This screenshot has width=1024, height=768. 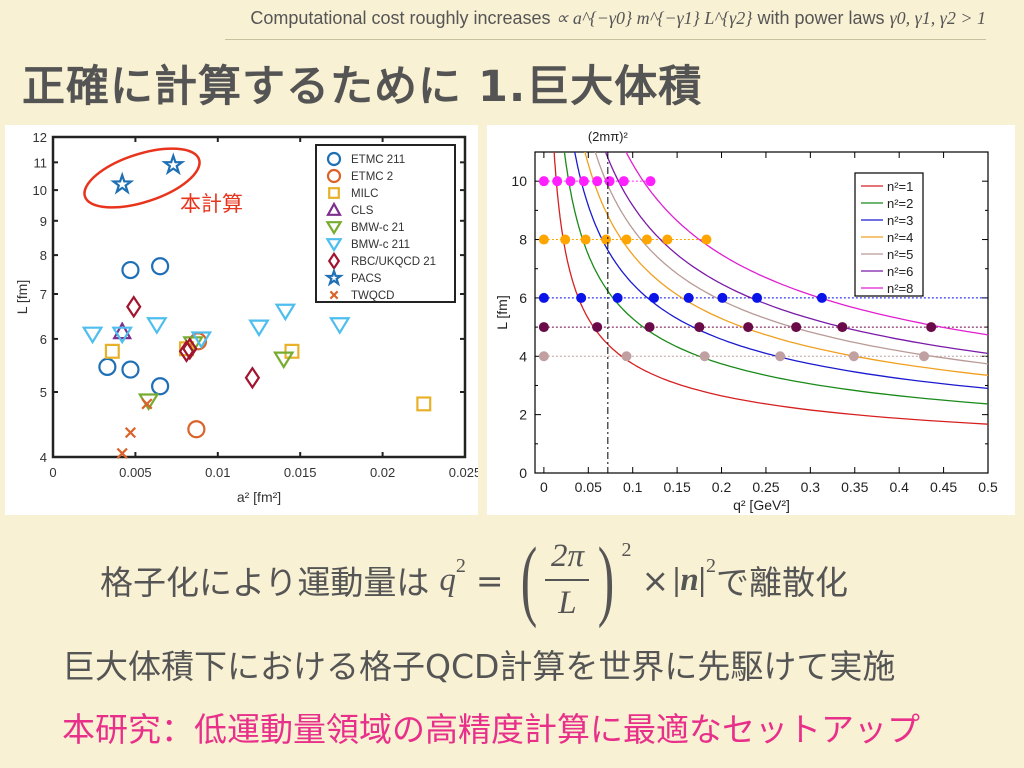 I want to click on y-tick-label: 2, so click(x=523, y=415).